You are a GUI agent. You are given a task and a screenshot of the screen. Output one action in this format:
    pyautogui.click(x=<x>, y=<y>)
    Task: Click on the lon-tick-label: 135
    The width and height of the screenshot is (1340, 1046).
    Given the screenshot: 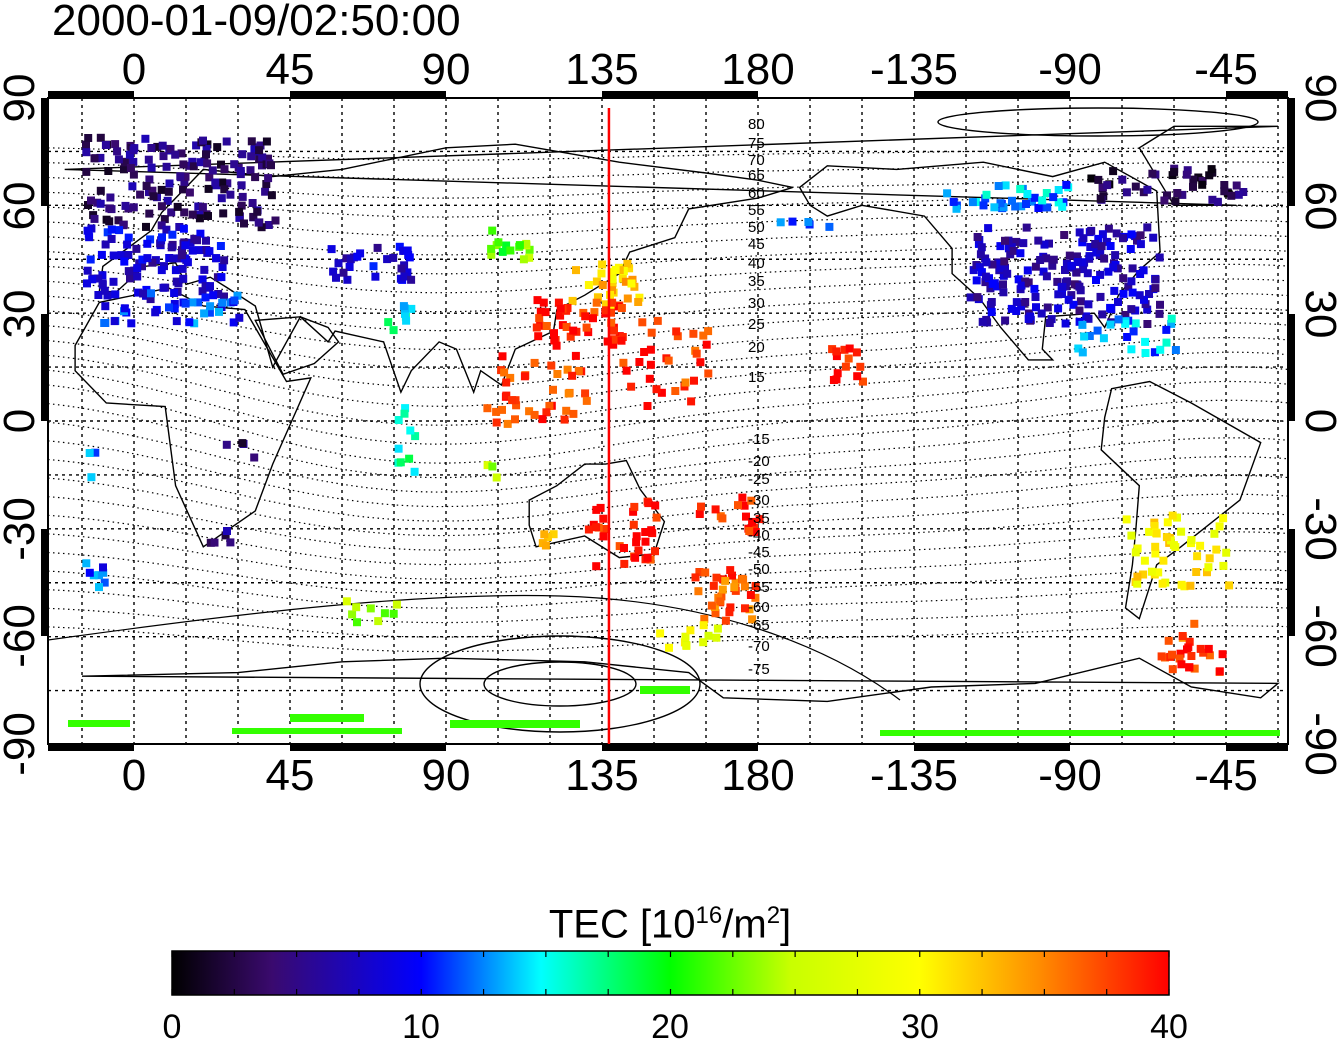 What is the action you would take?
    pyautogui.click(x=602, y=775)
    